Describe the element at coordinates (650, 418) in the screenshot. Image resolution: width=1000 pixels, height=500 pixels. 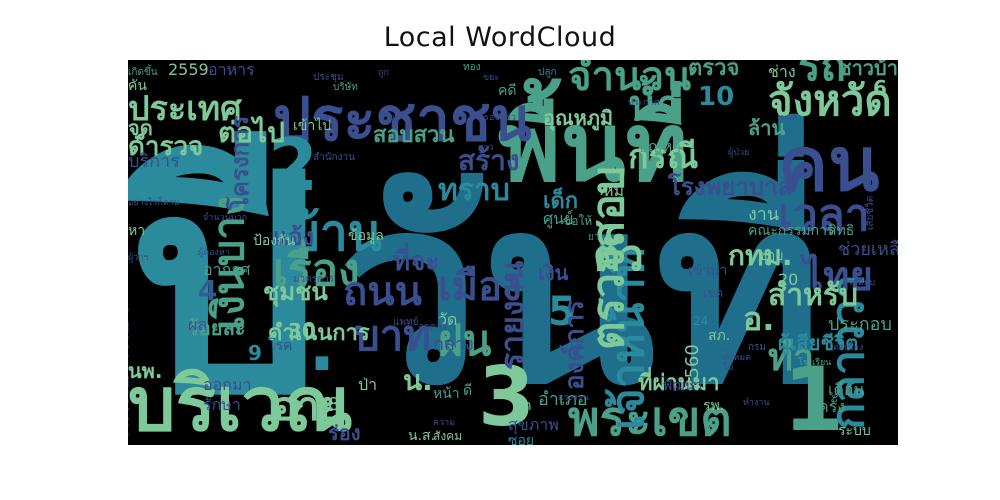
I see `word-e1e-e23-e30-e40-e02-e15: พระเขต` at that location.